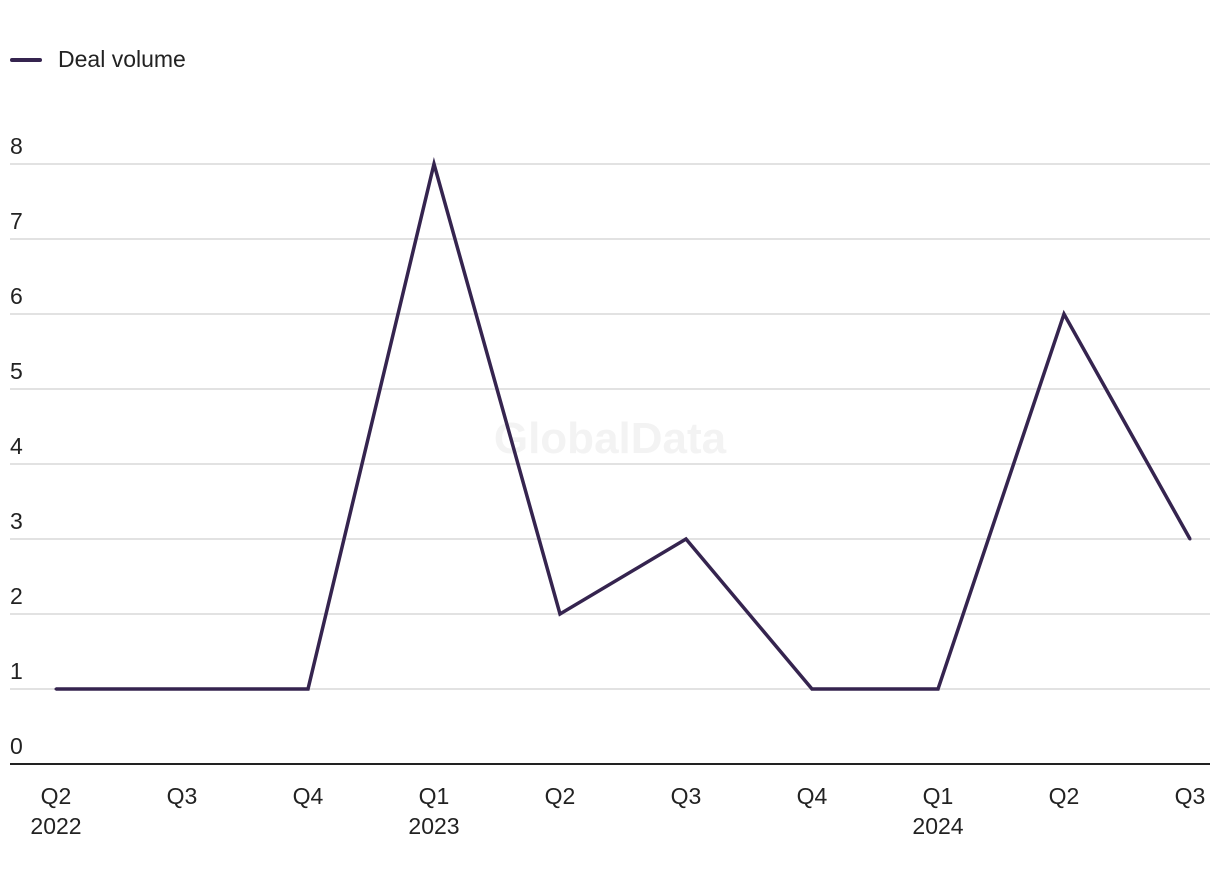 The width and height of the screenshot is (1220, 884). I want to click on y-tick-label: 0, so click(16, 746).